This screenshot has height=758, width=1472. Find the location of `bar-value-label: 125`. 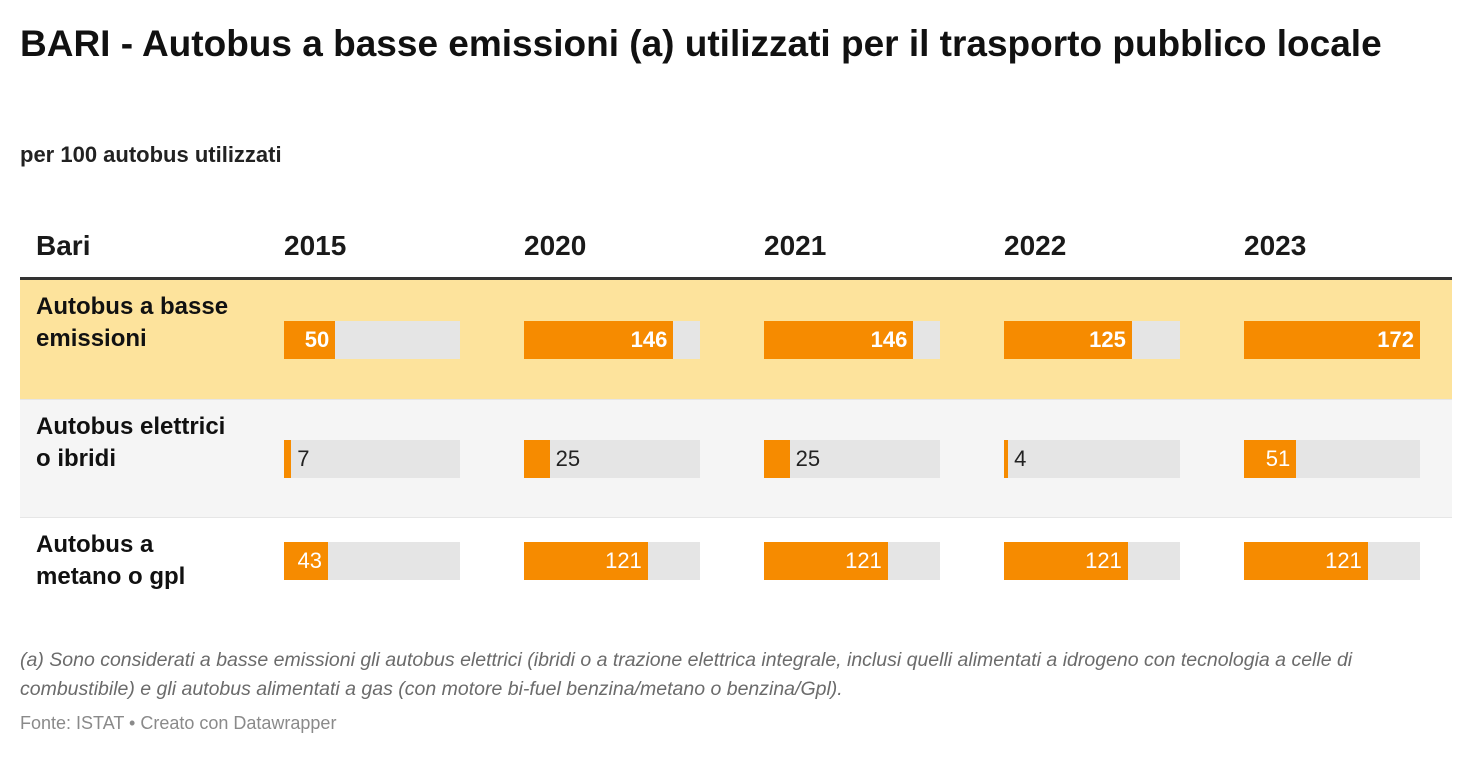

bar-value-label: 125 is located at coordinates (1107, 339).